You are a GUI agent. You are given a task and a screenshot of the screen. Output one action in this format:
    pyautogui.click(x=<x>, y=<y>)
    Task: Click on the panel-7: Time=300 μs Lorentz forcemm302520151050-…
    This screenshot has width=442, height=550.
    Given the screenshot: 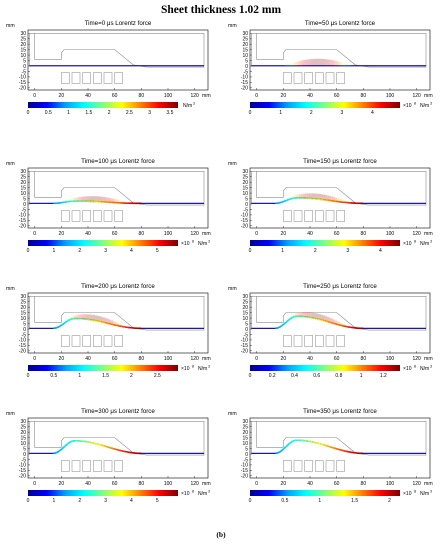 What is the action you would take?
    pyautogui.click(x=108, y=456)
    